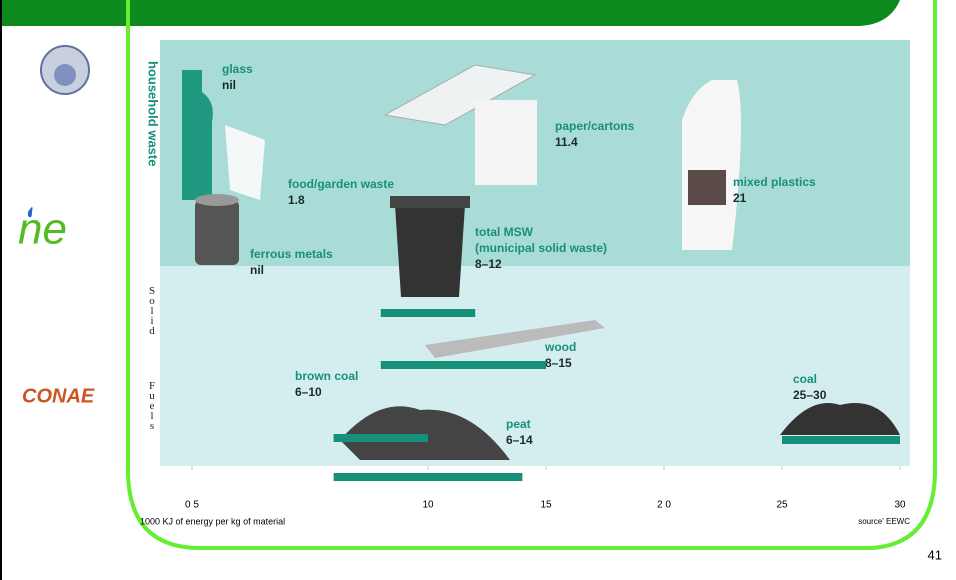 The width and height of the screenshot is (956, 580). What do you see at coordinates (450, 13) in the screenshot?
I see `header-band` at bounding box center [450, 13].